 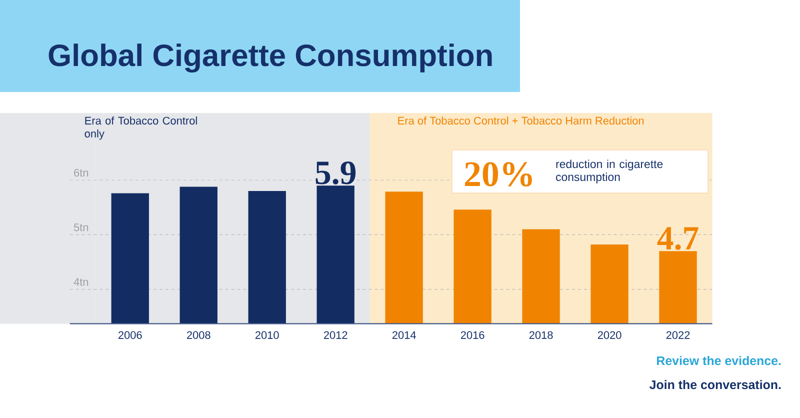 I want to click on y-tick-label: 6tn, so click(x=81, y=172).